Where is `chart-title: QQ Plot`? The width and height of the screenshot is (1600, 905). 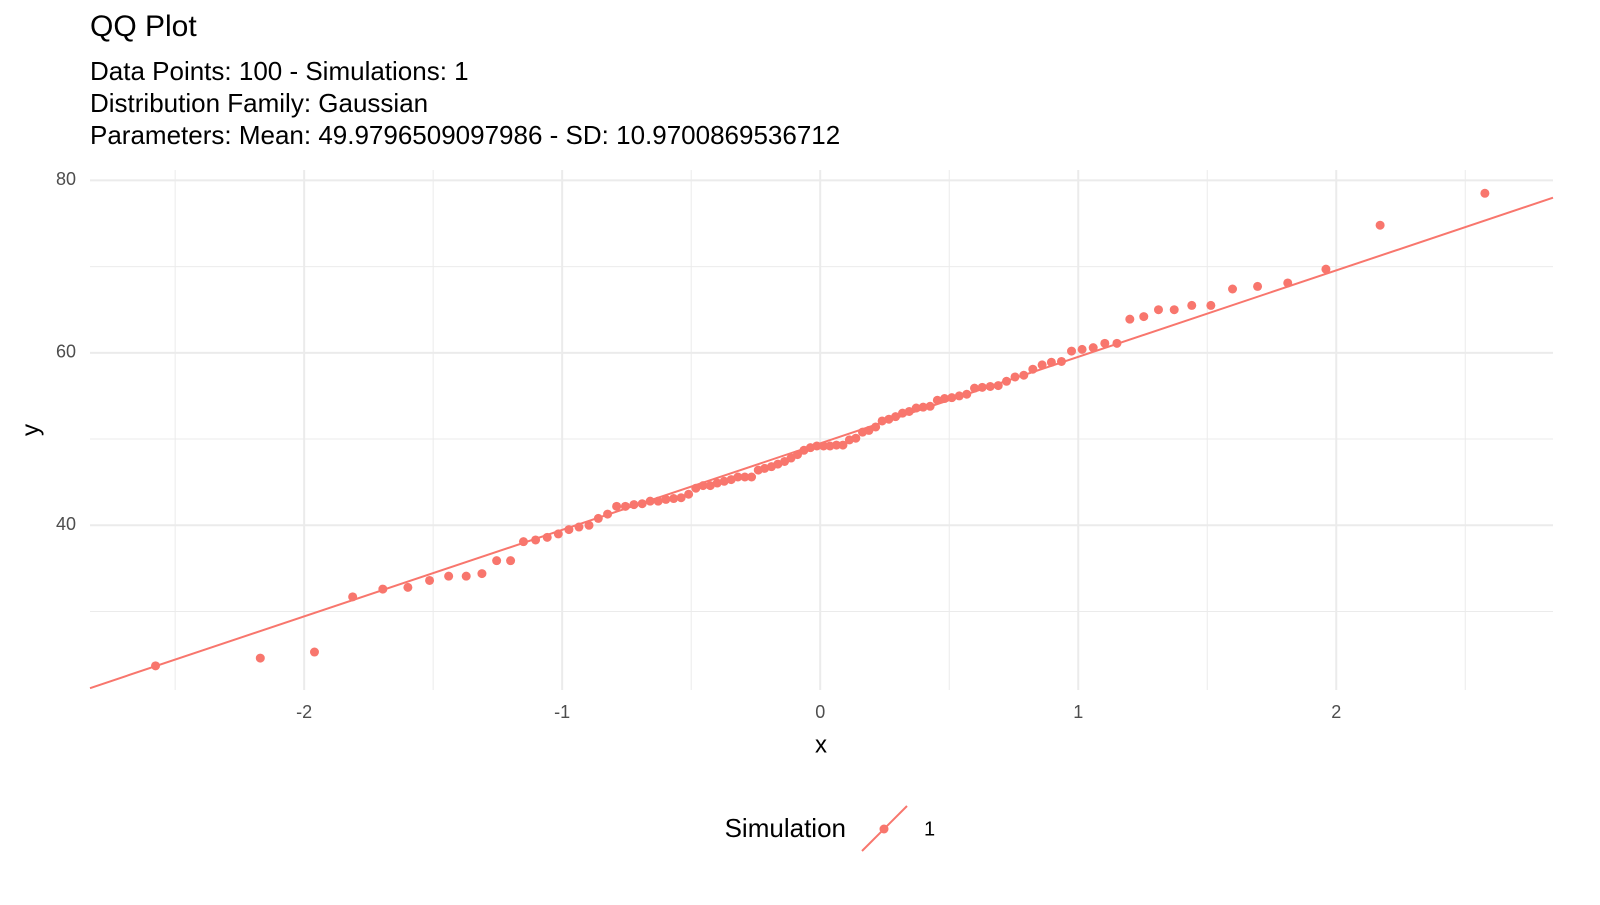
chart-title: QQ Plot is located at coordinates (143, 26).